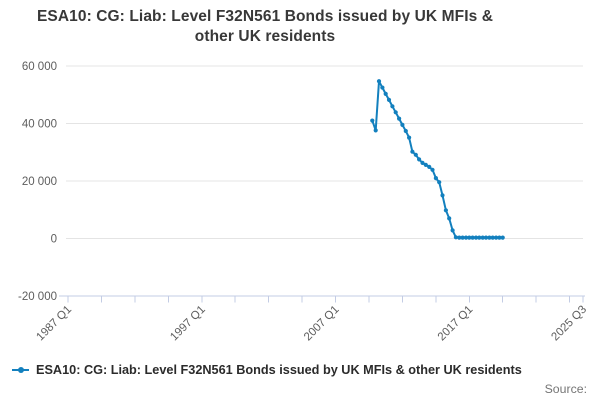 This screenshot has height=400, width=600. What do you see at coordinates (39, 67) in the screenshot?
I see `y-tick-label: 60 000` at bounding box center [39, 67].